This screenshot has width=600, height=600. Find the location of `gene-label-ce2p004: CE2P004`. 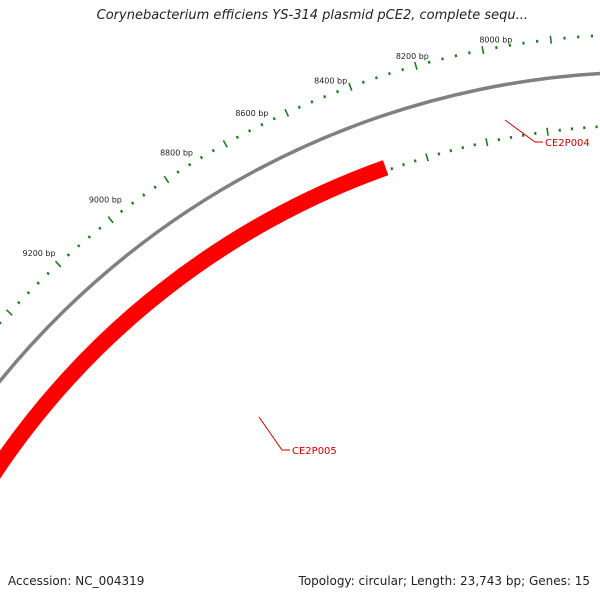

gene-label-ce2p004: CE2P004 is located at coordinates (567, 143).